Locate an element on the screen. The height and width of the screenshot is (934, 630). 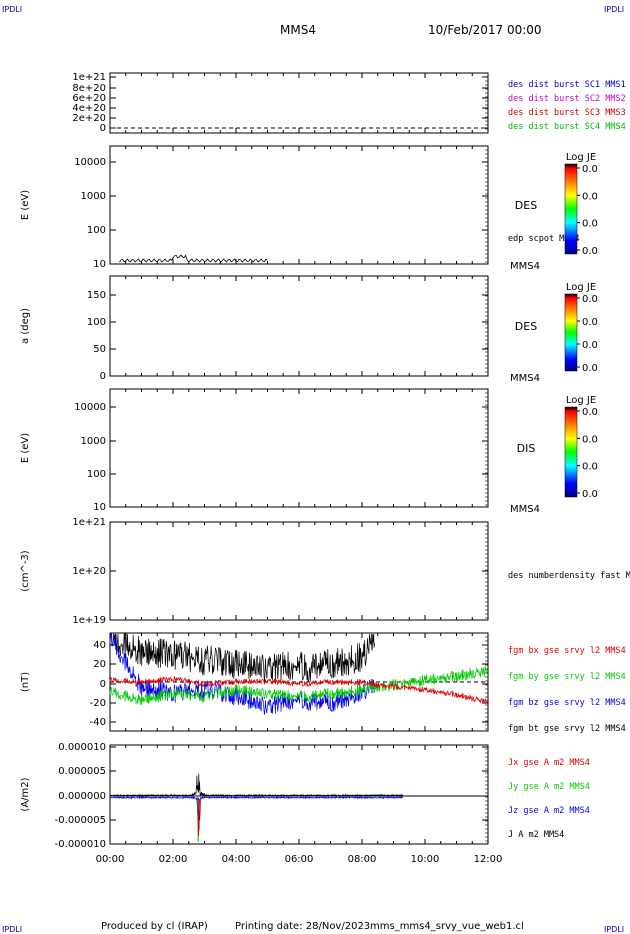
legend-entry: fgm by gse srvy l2 MMS4 is located at coordinates (567, 677).